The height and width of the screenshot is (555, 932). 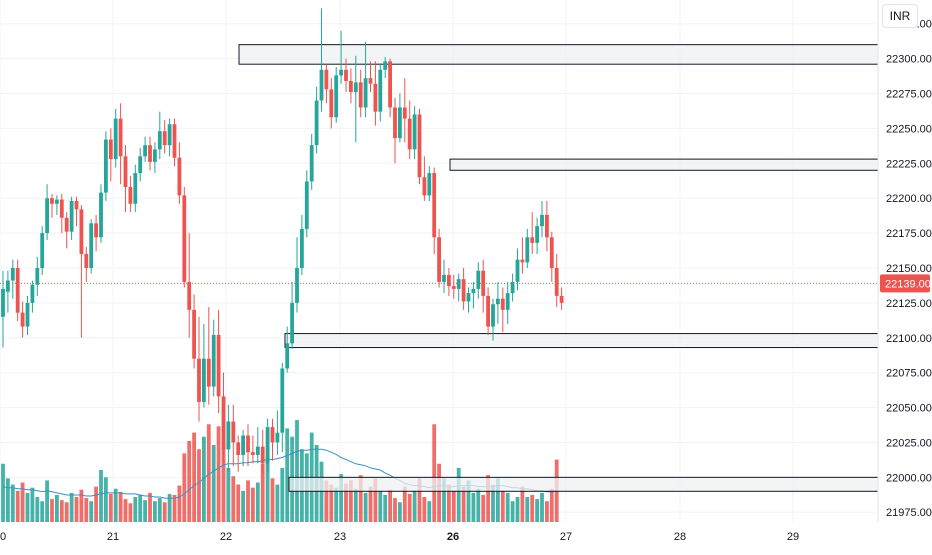 I want to click on y-tick-label: 22050.00, so click(x=909, y=409).